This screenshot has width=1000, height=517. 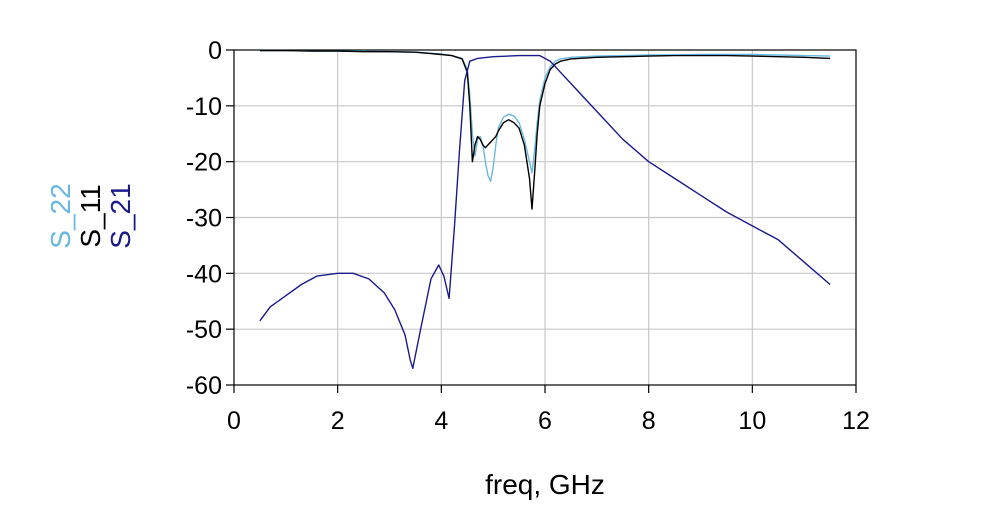 What do you see at coordinates (204, 107) in the screenshot?
I see `y-tick-label: -10` at bounding box center [204, 107].